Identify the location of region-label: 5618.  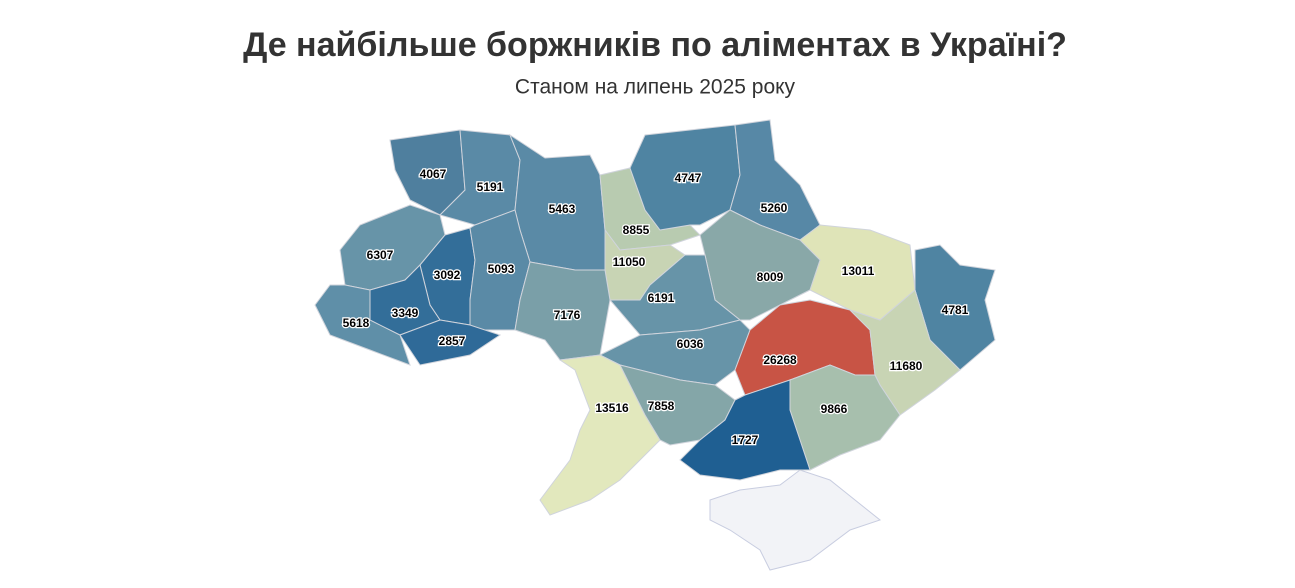
(356, 323).